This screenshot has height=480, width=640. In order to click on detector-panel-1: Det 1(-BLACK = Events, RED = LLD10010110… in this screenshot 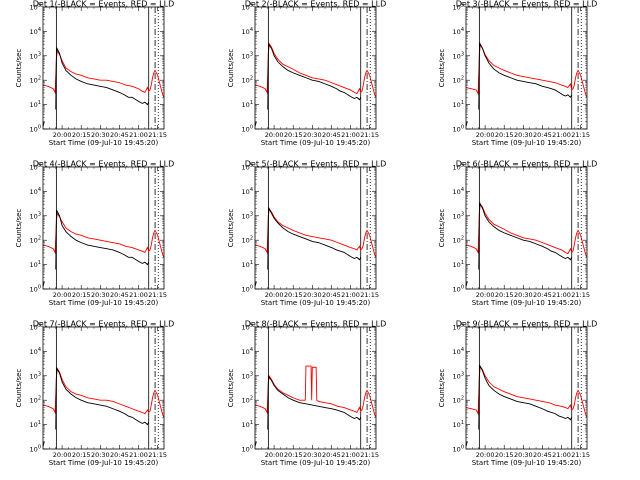, I will do `click(94, 73)`.